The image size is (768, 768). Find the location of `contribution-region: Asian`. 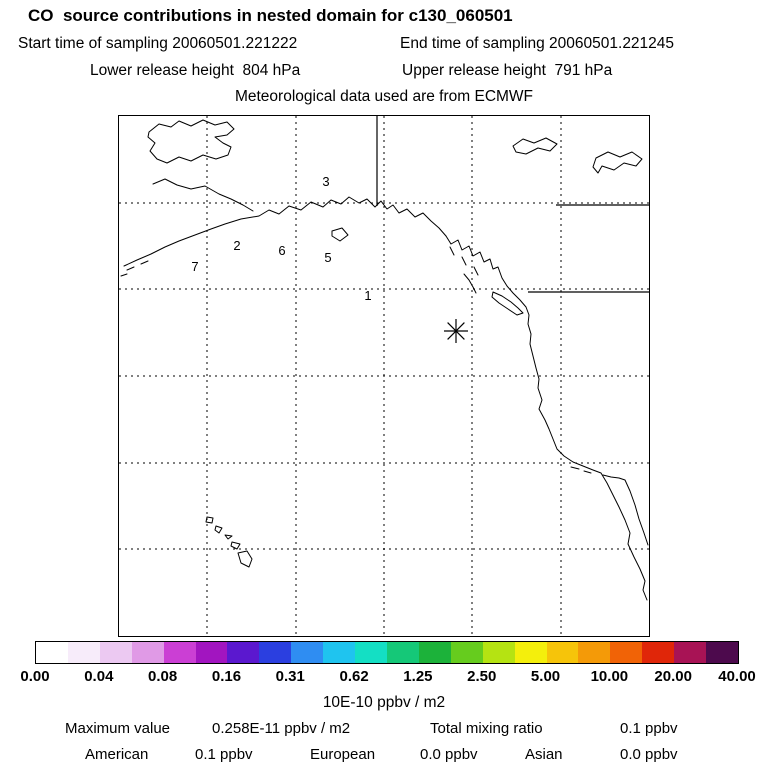

contribution-region: Asian is located at coordinates (544, 754).